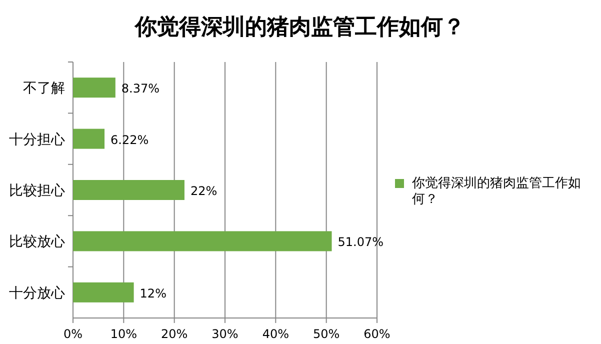  Describe the element at coordinates (377, 334) in the screenshot. I see `x-tick-label: 60%` at that location.